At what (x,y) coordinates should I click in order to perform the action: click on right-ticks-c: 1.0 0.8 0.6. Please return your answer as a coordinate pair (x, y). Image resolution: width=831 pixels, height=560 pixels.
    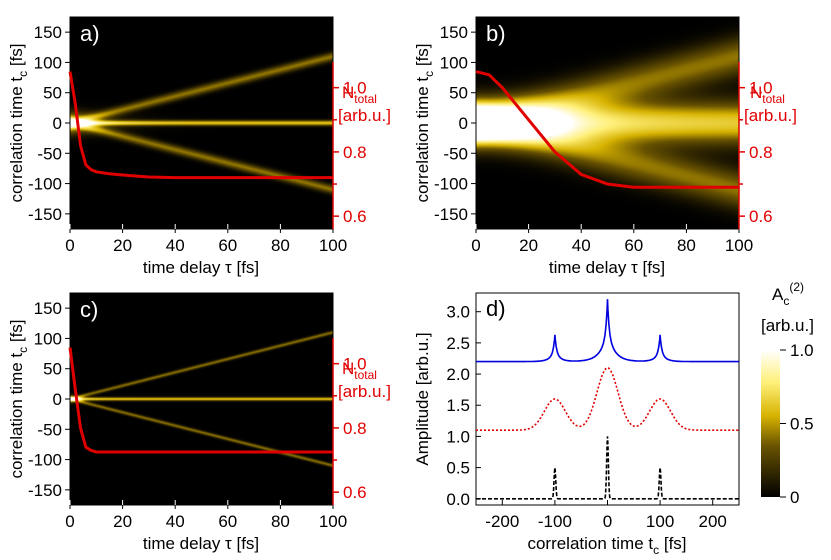
    Looking at the image, I should click on (349, 421).